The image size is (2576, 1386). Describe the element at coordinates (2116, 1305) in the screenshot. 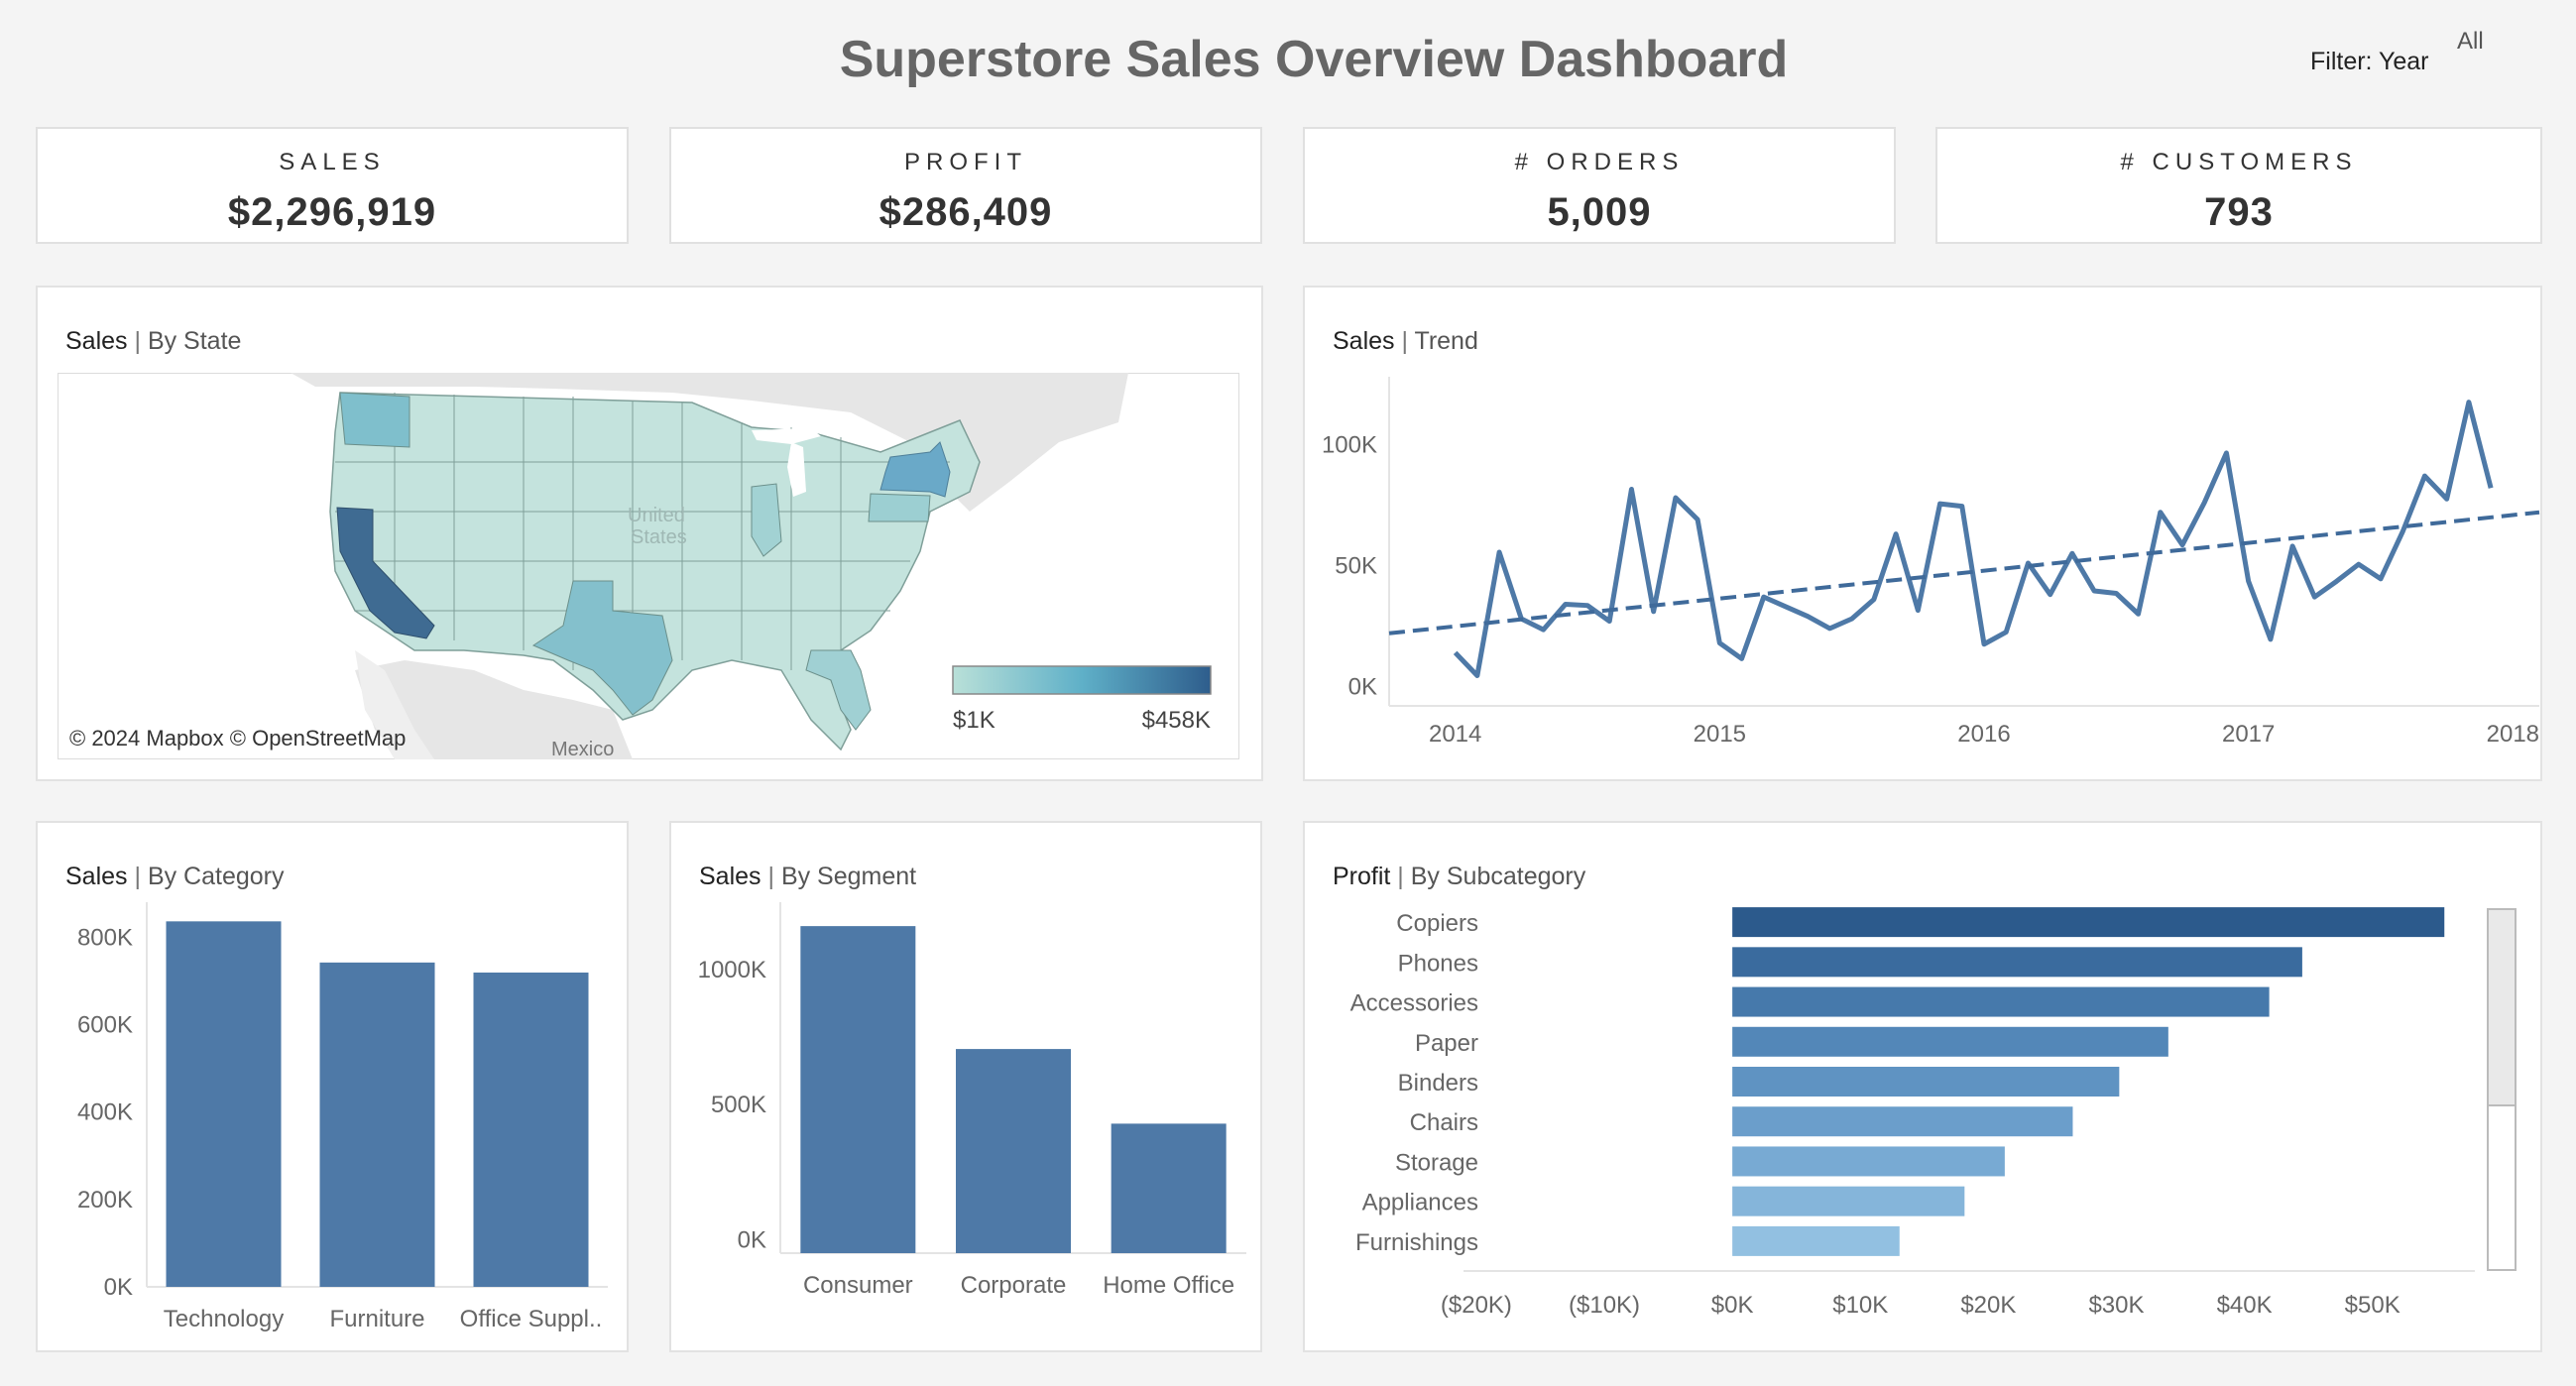

I see `x-tick-label: $30K` at that location.